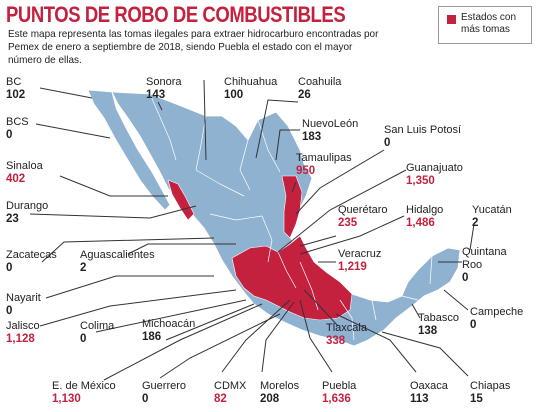  I want to click on state-label-aguascalientes: Aguascalientes 2, so click(117, 262).